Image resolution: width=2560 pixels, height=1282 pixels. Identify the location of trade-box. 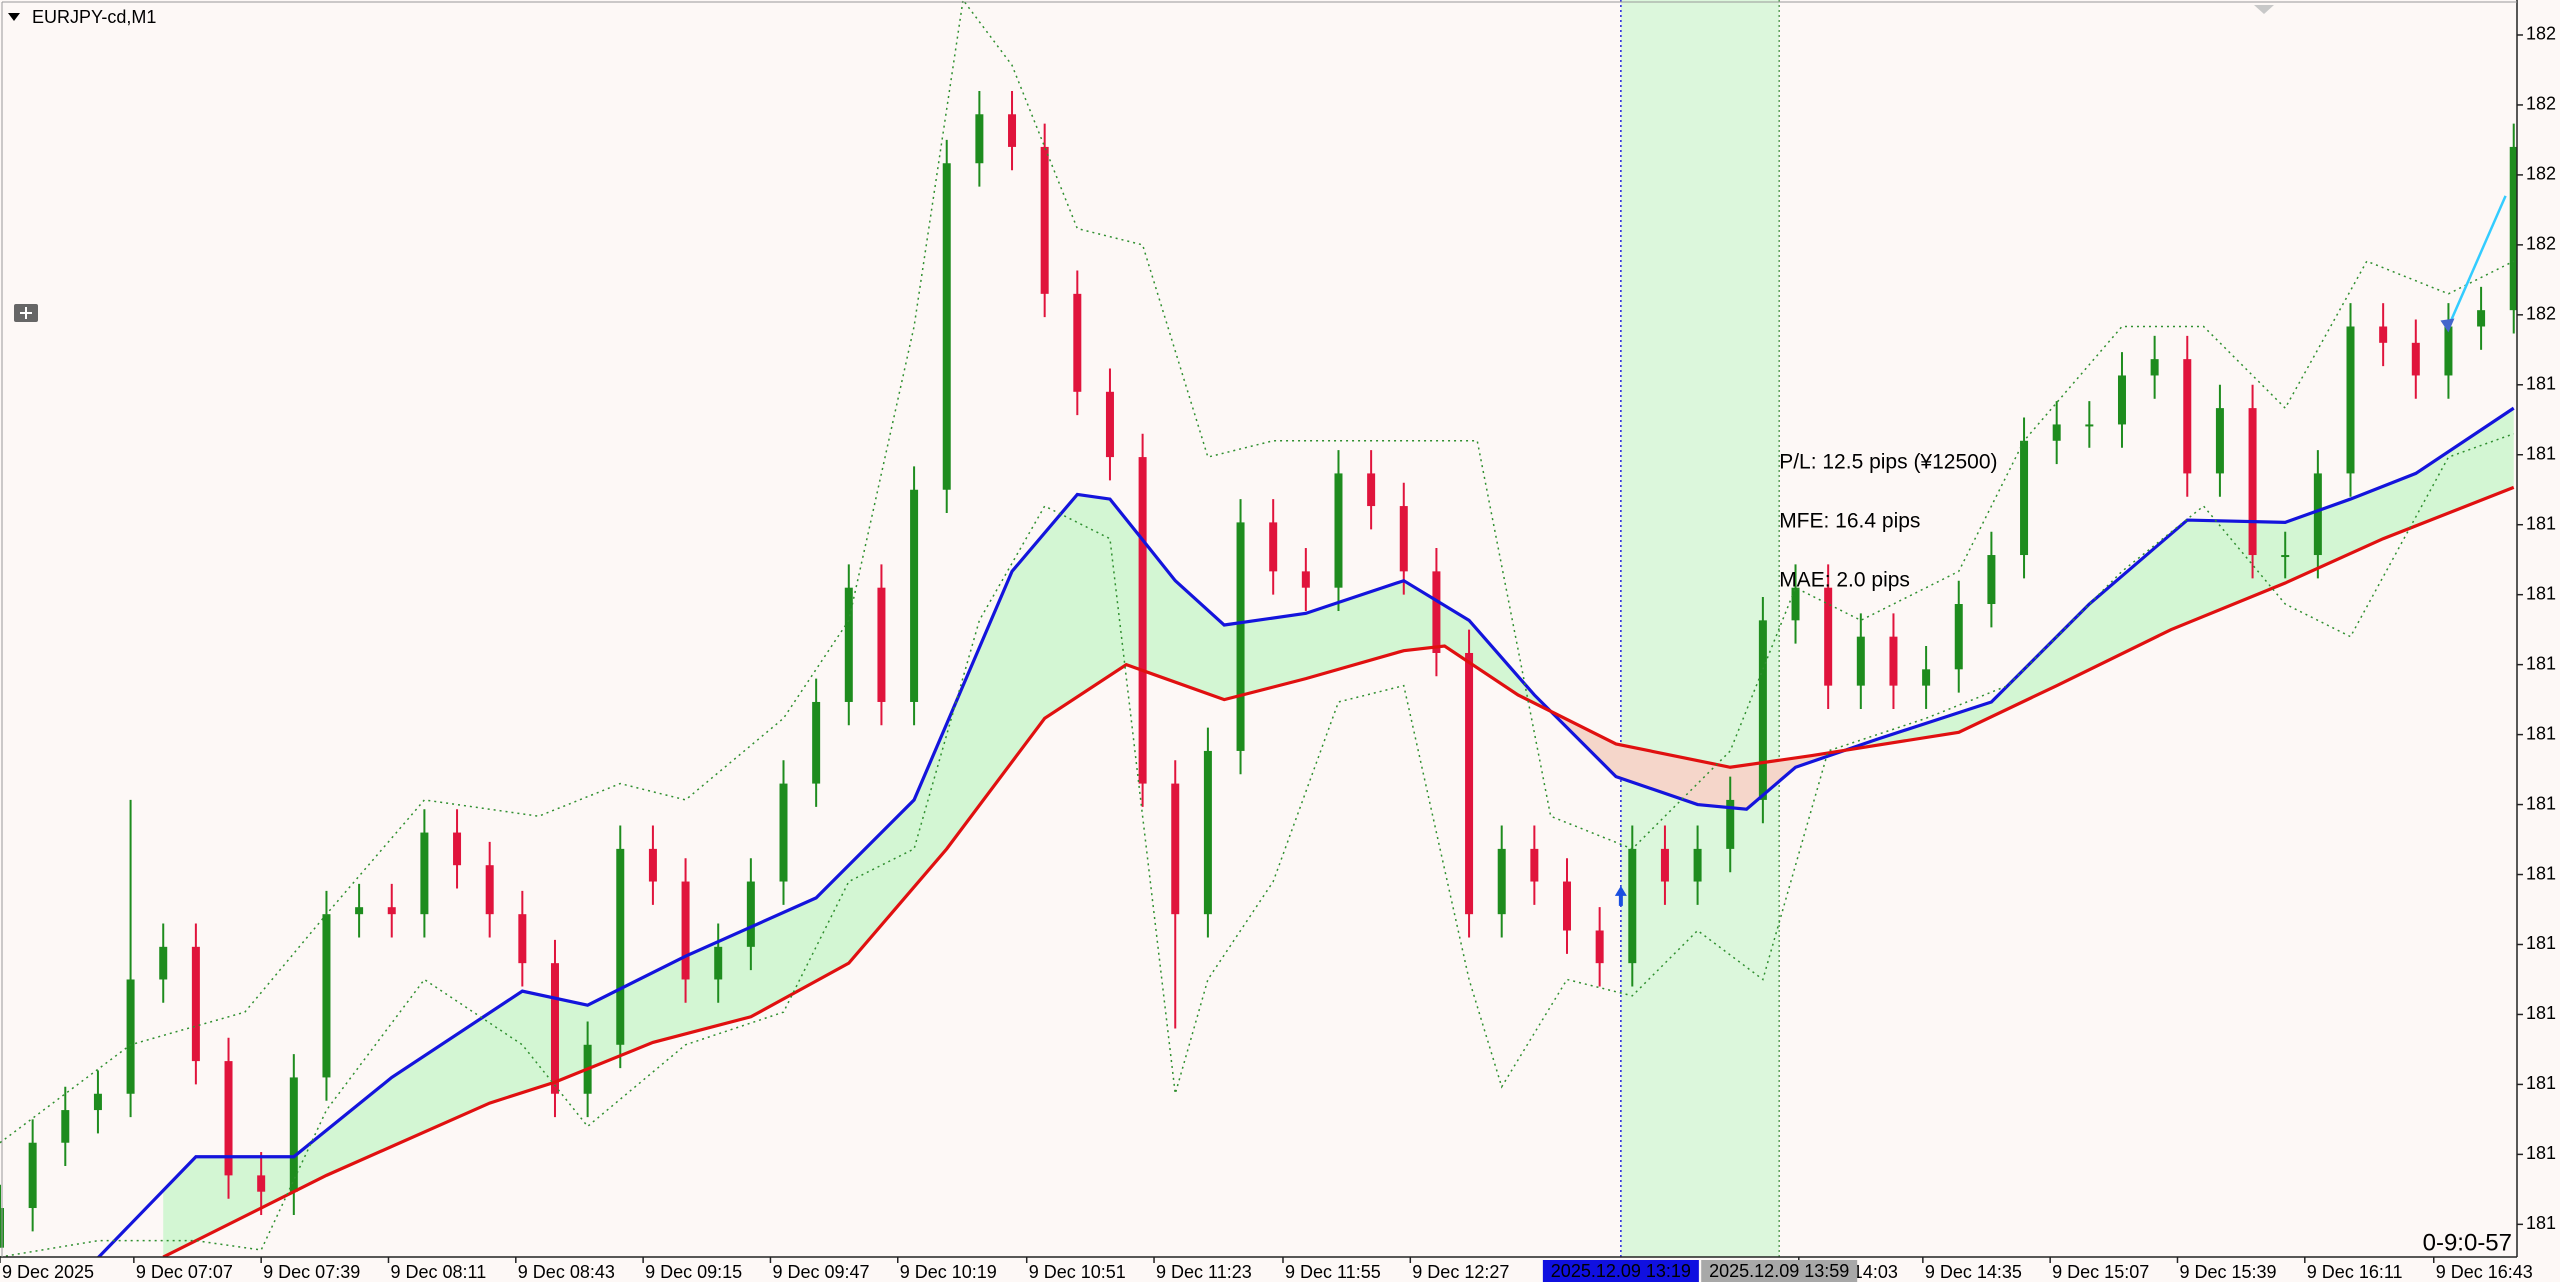
(1700, 628).